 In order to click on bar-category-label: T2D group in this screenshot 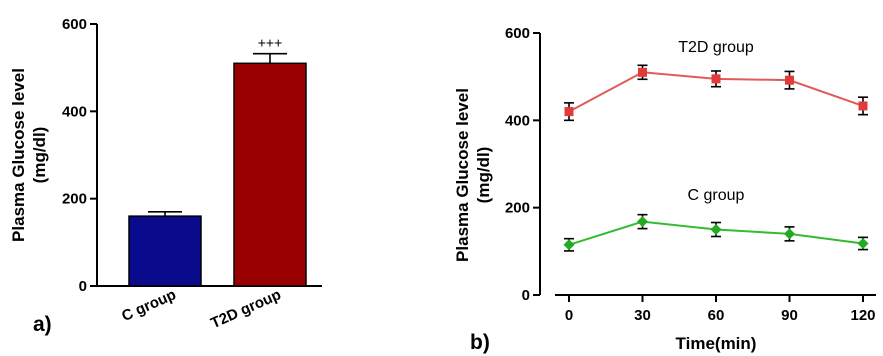, I will do `click(245, 309)`.